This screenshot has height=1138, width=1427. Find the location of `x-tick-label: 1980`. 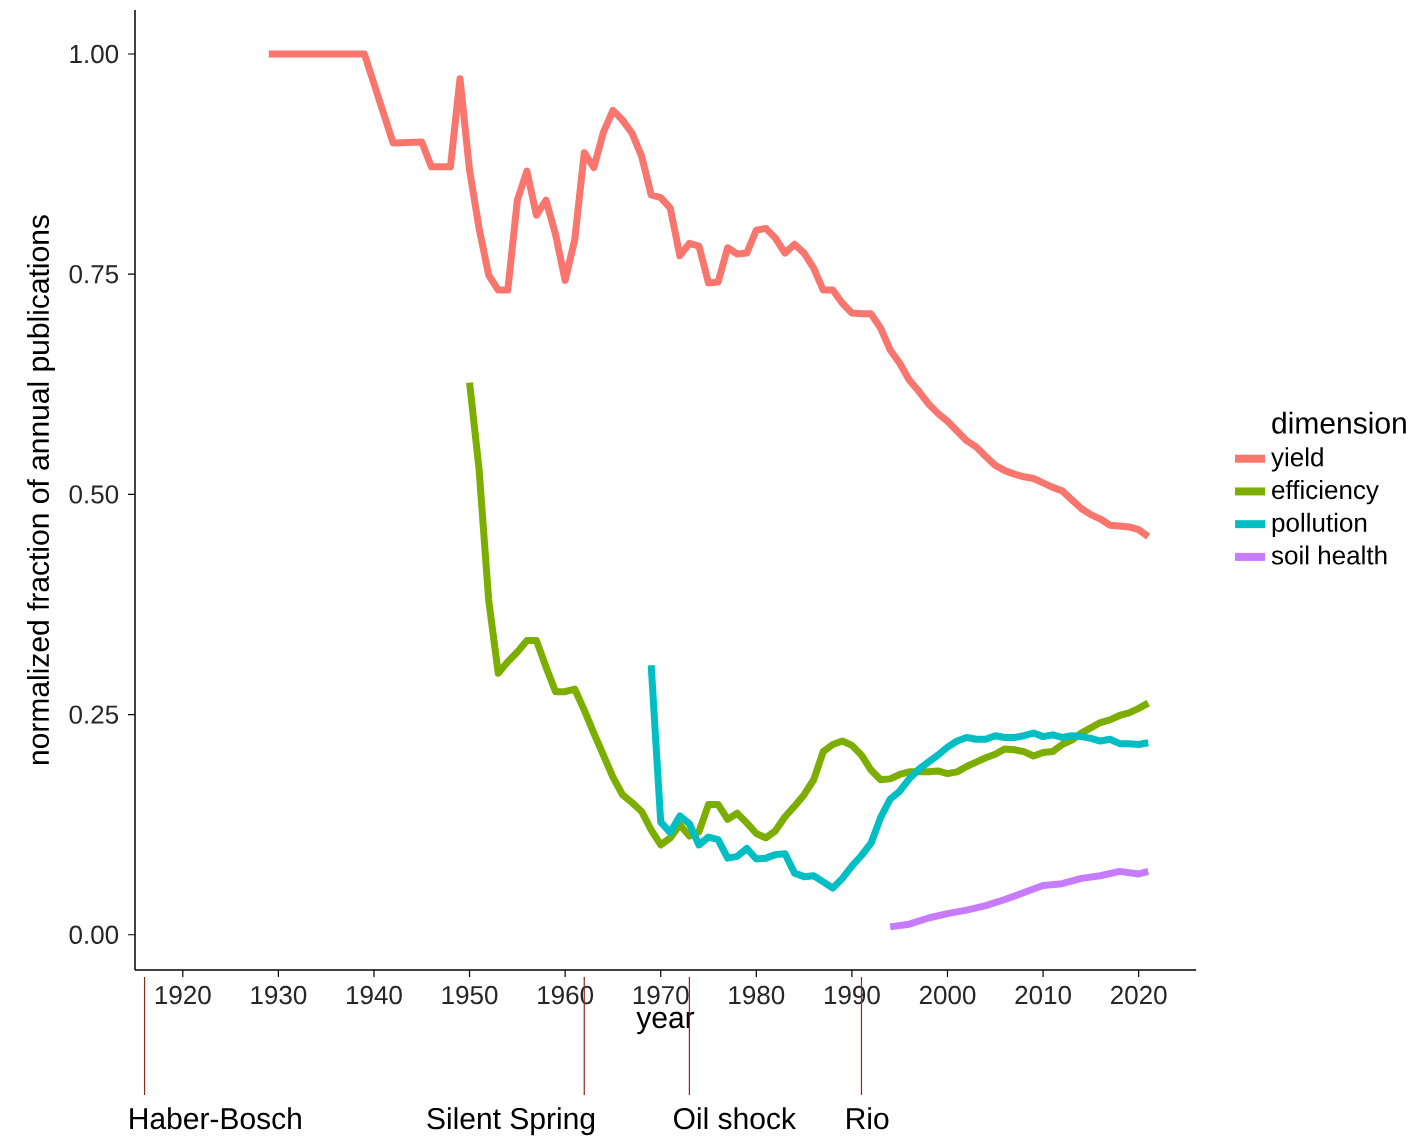

x-tick-label: 1980 is located at coordinates (757, 995).